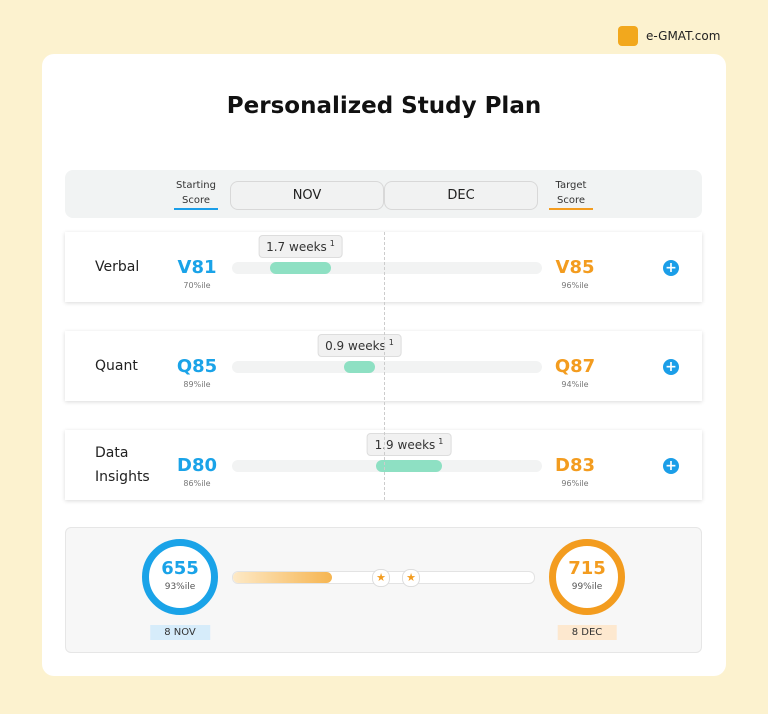  What do you see at coordinates (196, 384) in the screenshot?
I see `start-pct: 89%ile` at bounding box center [196, 384].